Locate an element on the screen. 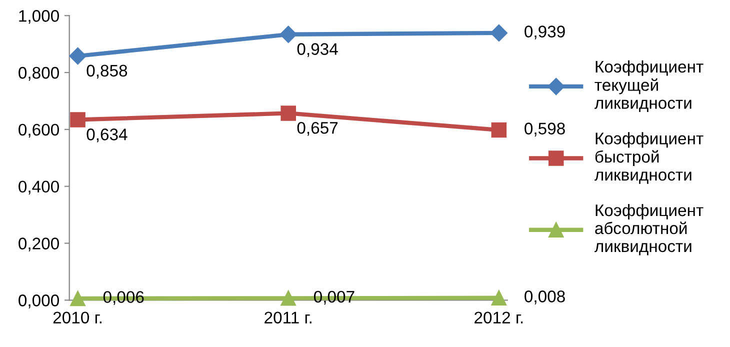 This screenshot has width=730, height=347. data-label: 0,008 is located at coordinates (544, 297).